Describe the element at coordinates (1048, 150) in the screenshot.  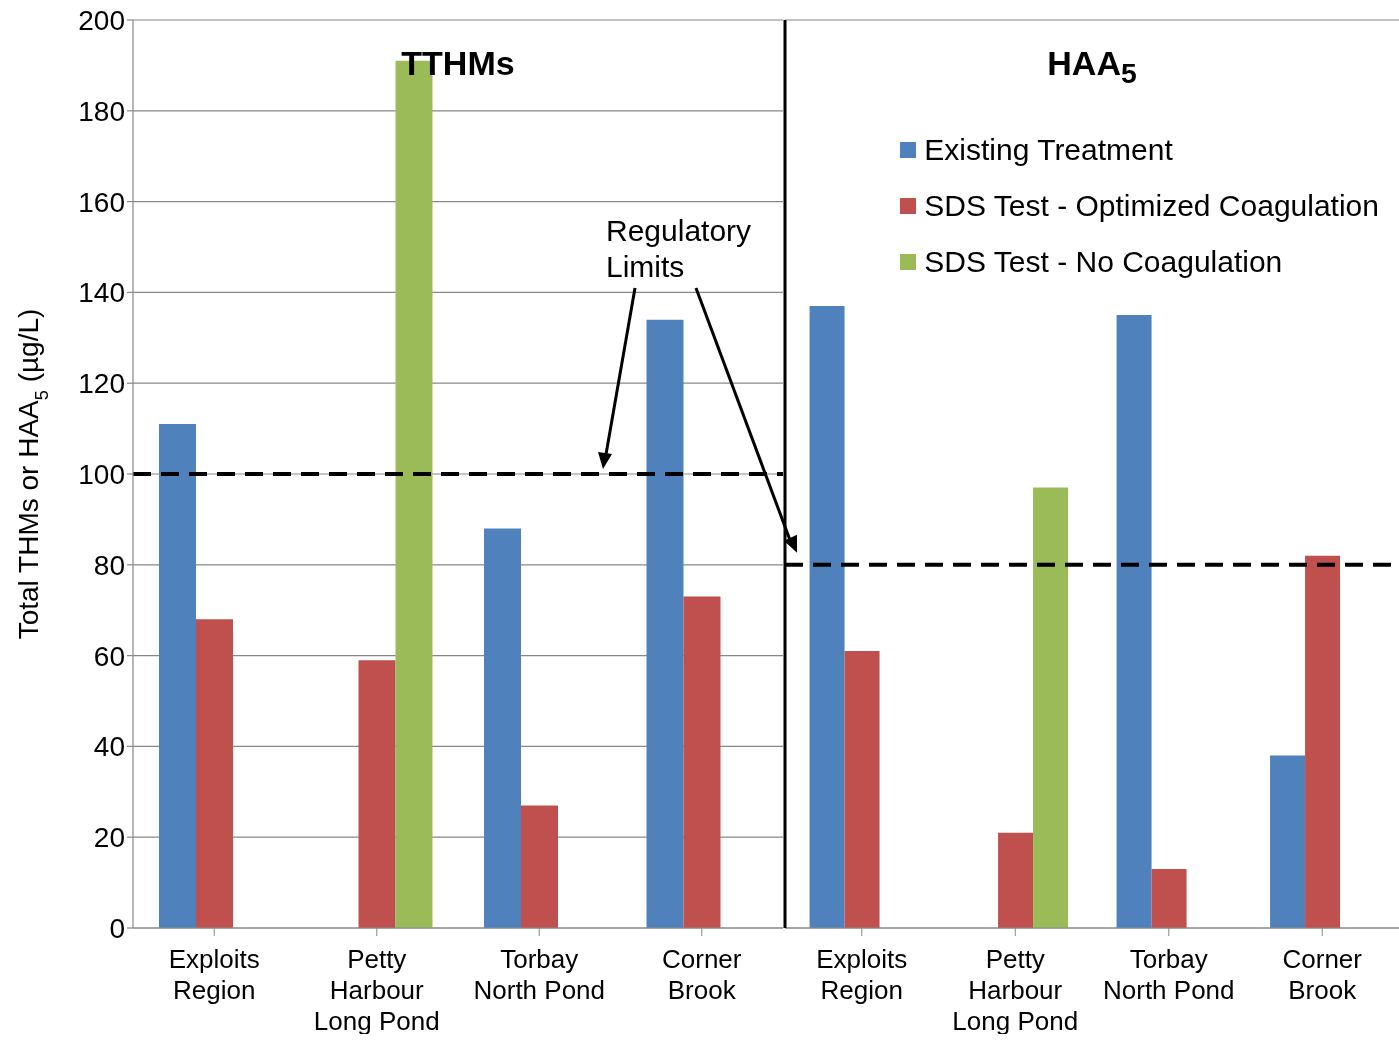
I see `legend-label: Existing Treatment` at that location.